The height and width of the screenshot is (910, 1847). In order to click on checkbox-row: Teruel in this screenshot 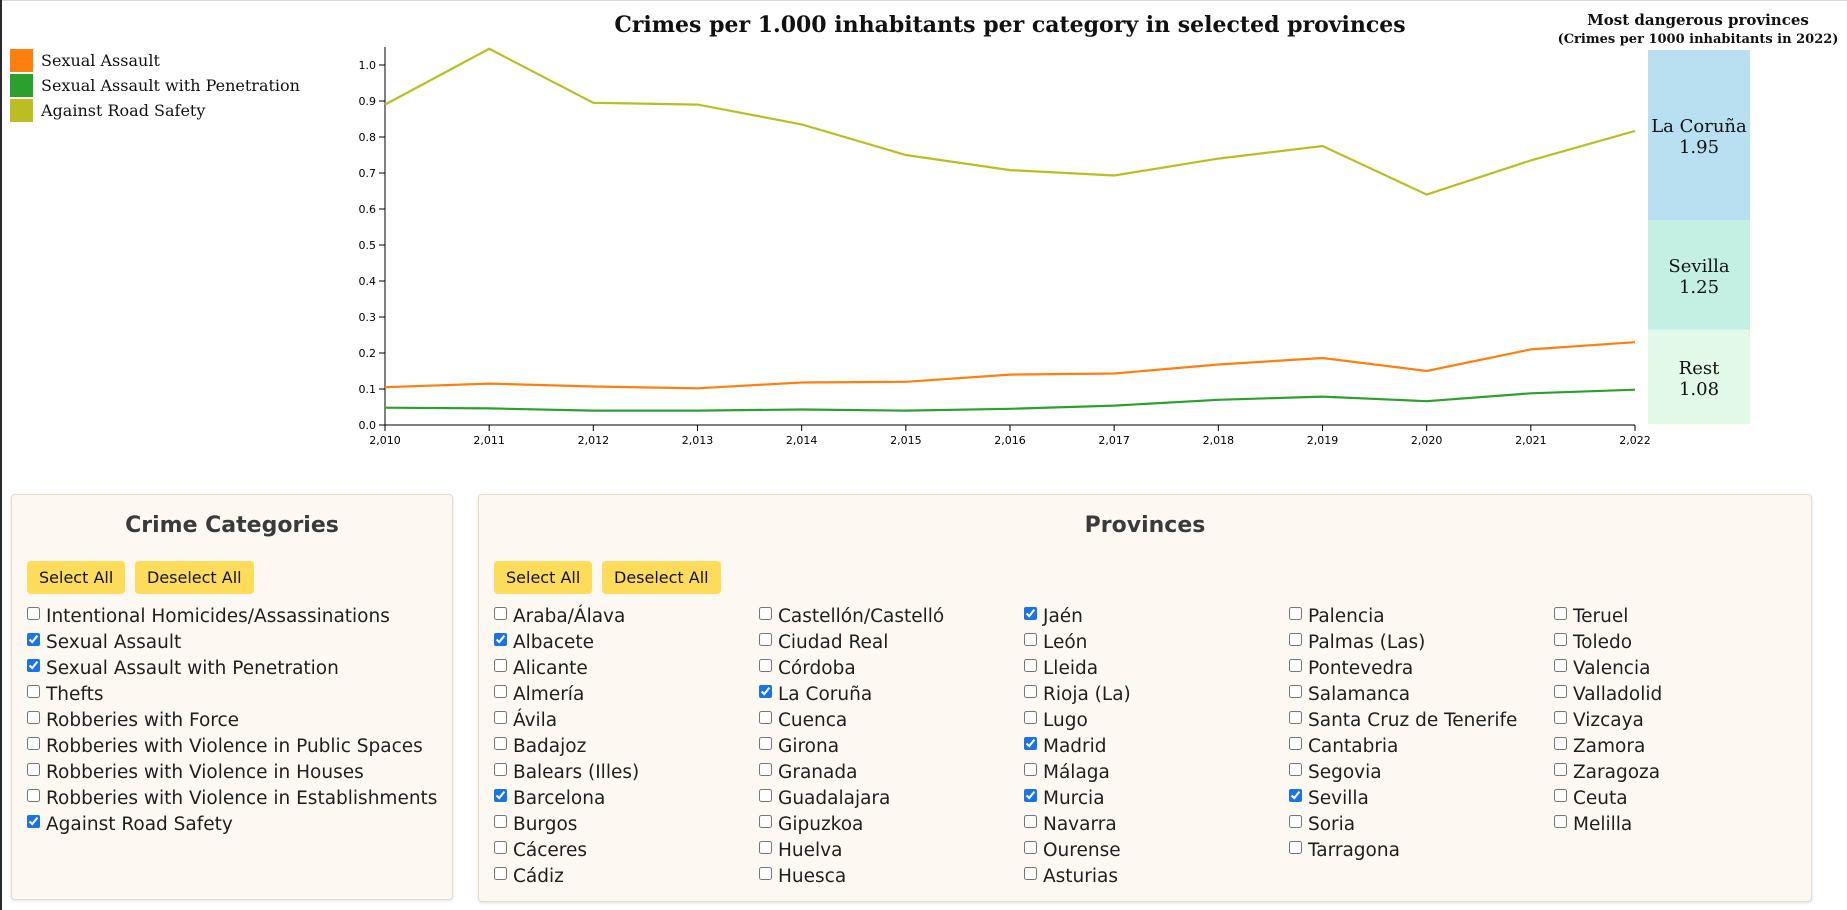, I will do `click(1676, 618)`.